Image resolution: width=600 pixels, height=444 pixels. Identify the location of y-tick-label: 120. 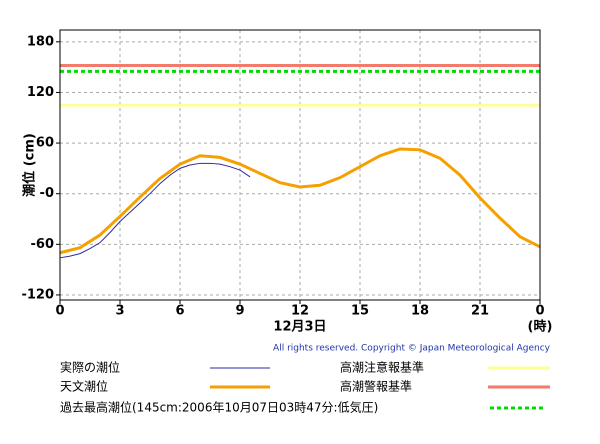
(40, 92).